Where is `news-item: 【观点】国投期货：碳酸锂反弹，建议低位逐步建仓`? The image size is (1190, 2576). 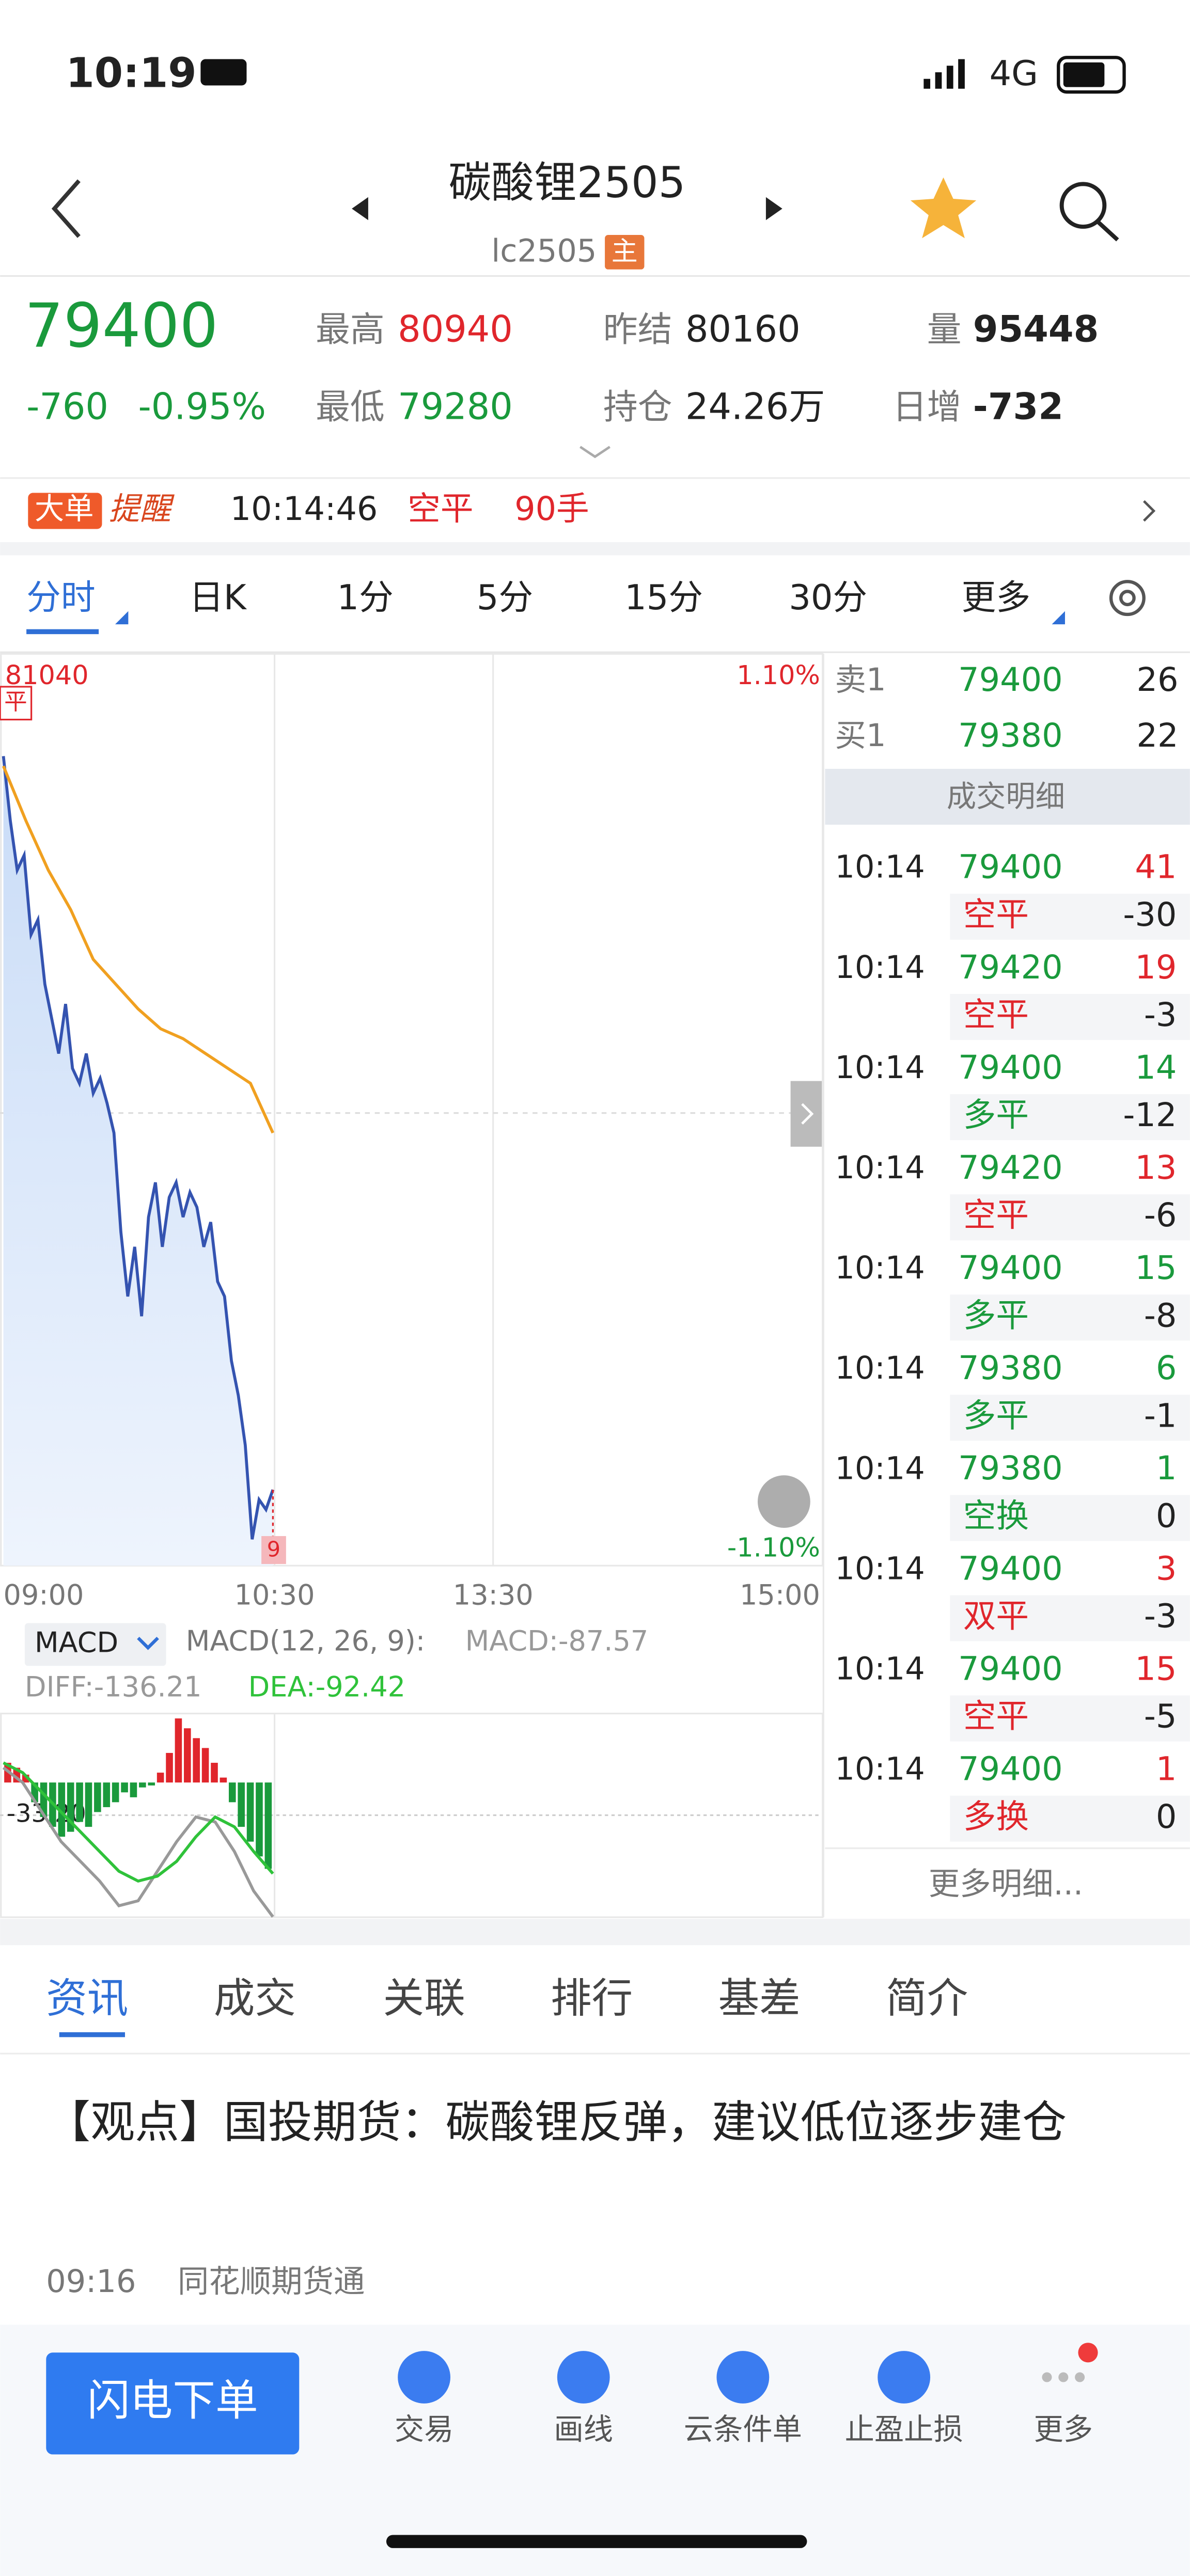
news-item: 【观点】国投期货：碳酸锂反弹，建议低位逐步建仓 is located at coordinates (596, 2163).